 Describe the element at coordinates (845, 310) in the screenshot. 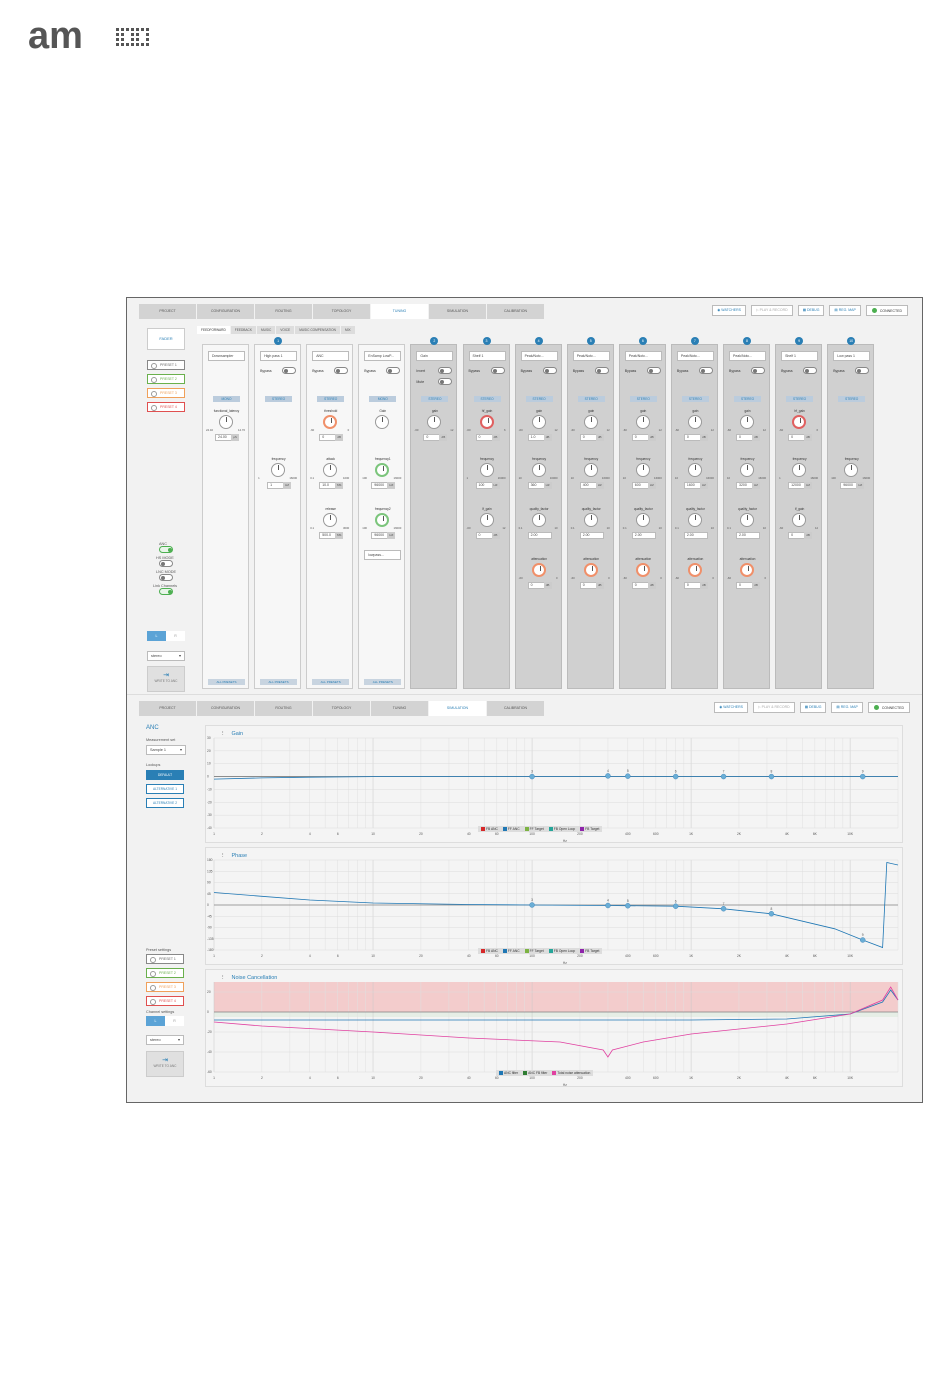

I see `reg-map-button: ▤ REG. MAP` at that location.